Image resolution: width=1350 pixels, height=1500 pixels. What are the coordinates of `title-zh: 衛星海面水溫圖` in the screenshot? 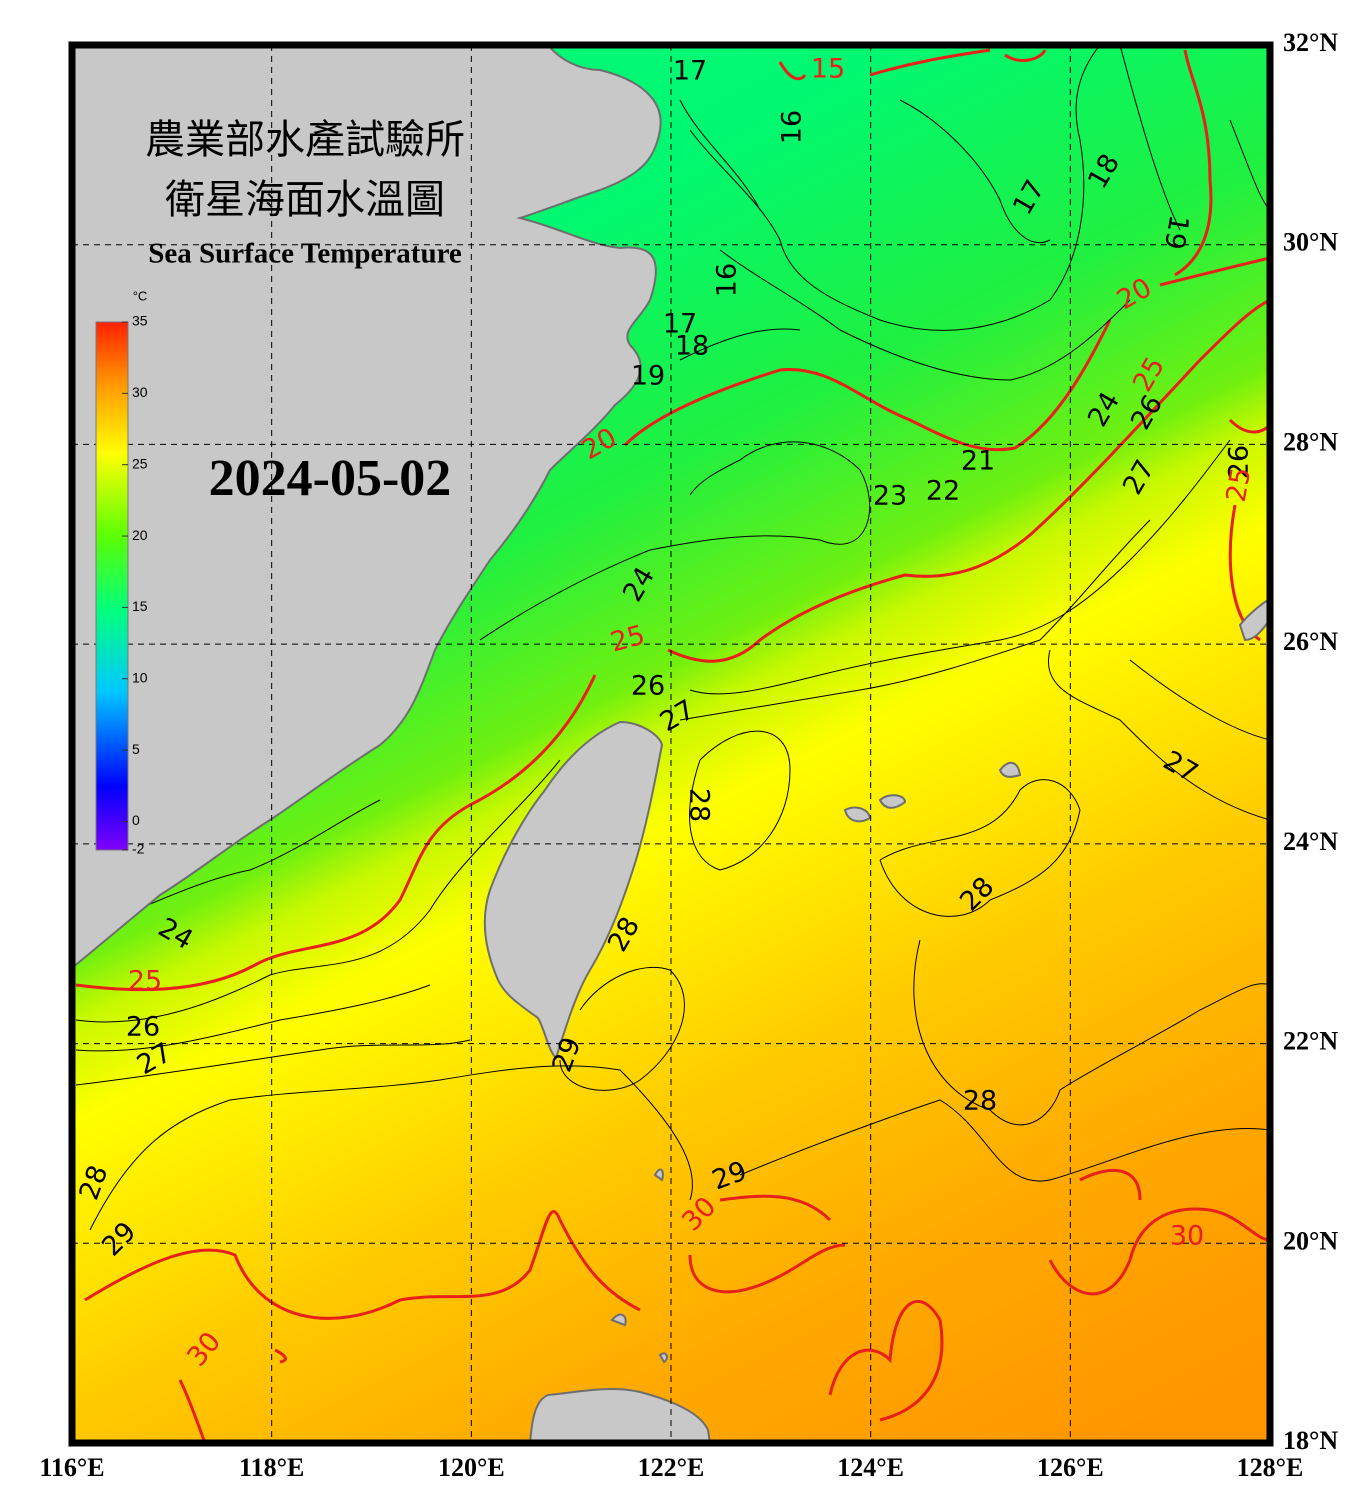 It's located at (305, 200).